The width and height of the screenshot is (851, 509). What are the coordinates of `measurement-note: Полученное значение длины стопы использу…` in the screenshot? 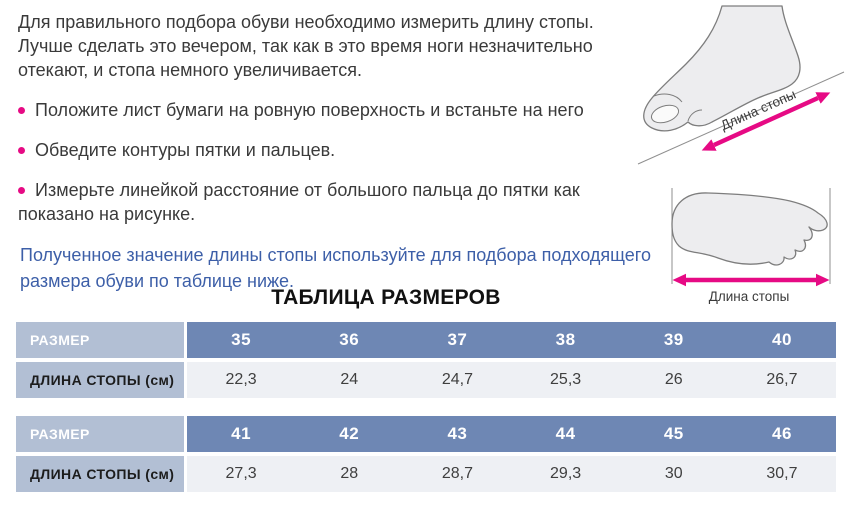 It's located at (335, 268).